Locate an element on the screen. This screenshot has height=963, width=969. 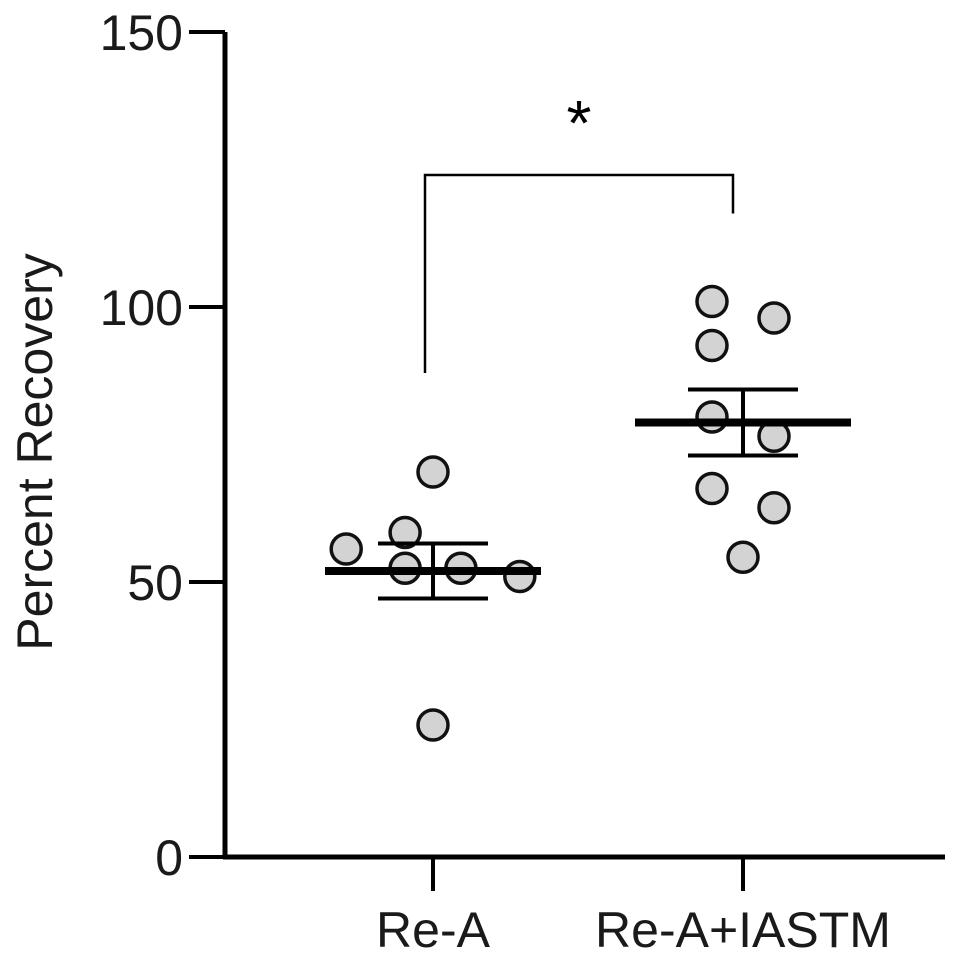
x-tick-label: Re-A+IASTM is located at coordinates (743, 930).